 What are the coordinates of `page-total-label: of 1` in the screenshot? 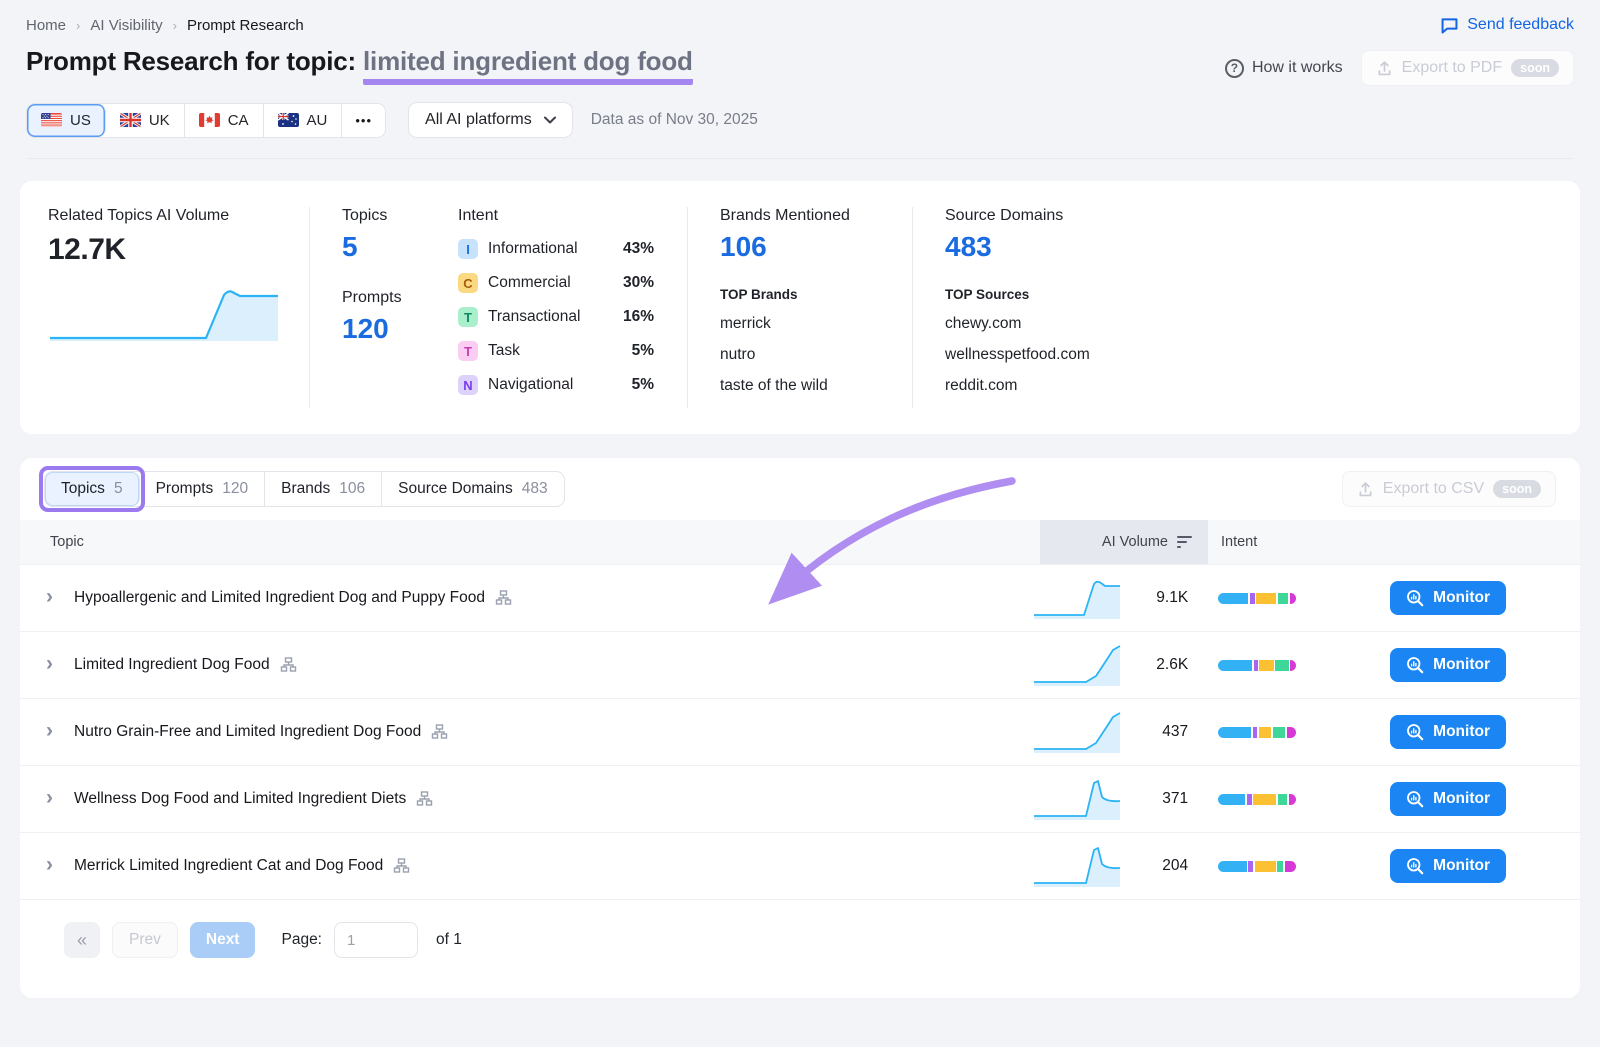 It's located at (449, 939).